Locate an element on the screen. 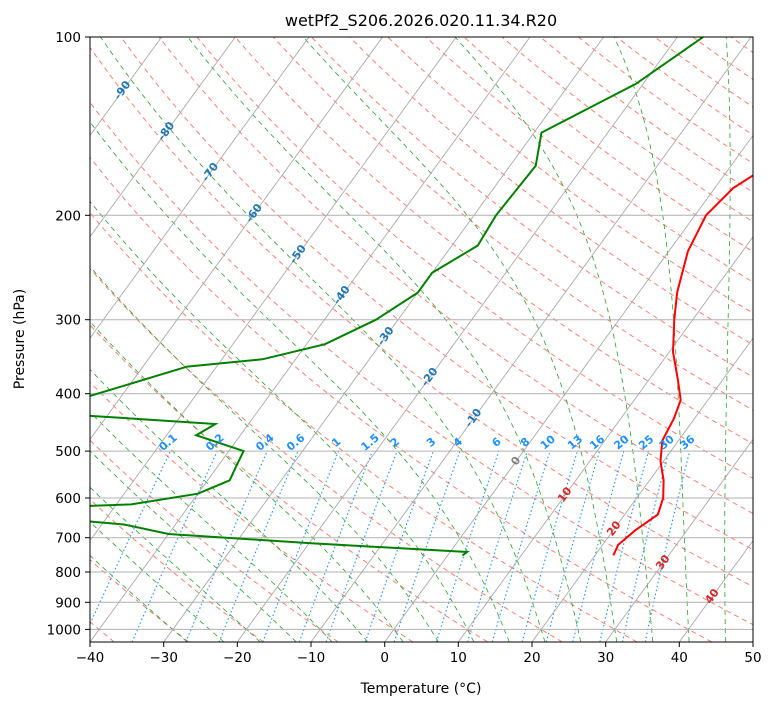  y-tick-label: 800 is located at coordinates (68, 573).